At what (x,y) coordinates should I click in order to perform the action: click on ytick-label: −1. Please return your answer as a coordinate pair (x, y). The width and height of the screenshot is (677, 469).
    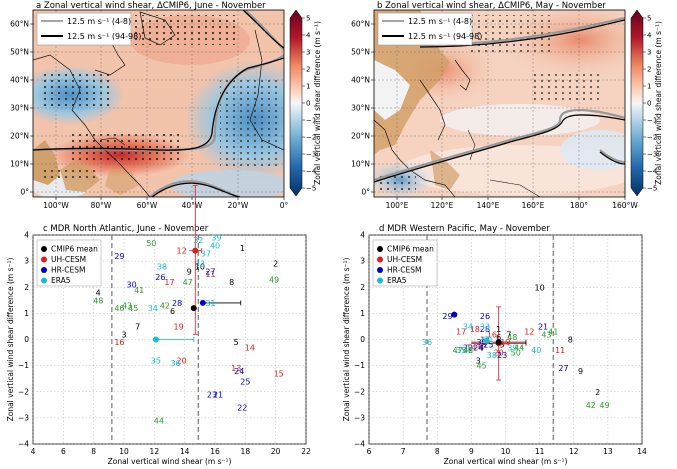
    Looking at the image, I should click on (359, 365).